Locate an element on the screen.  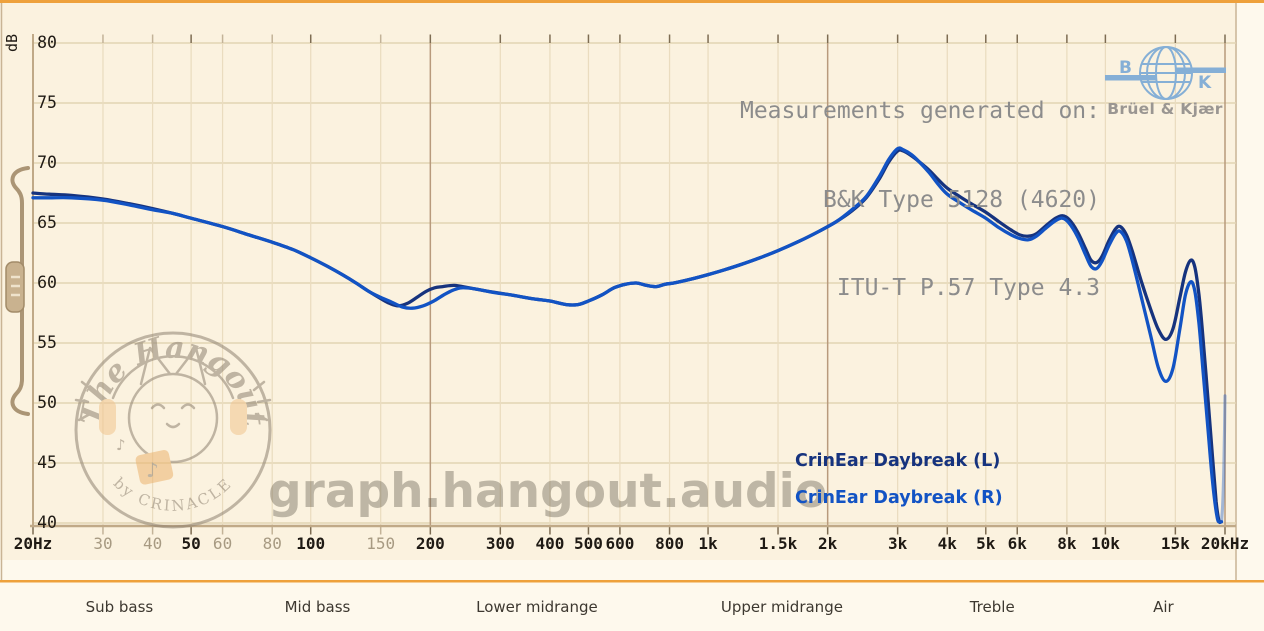
x-tick-label: 4k is located at coordinates (947, 543).